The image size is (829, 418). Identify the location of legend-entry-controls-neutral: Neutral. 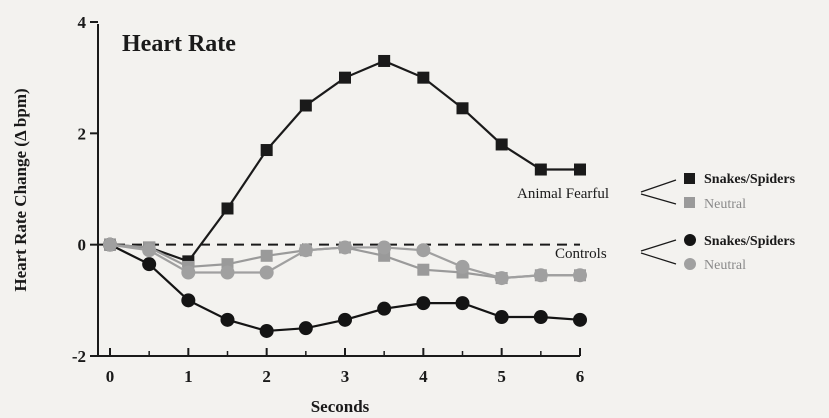
(725, 265).